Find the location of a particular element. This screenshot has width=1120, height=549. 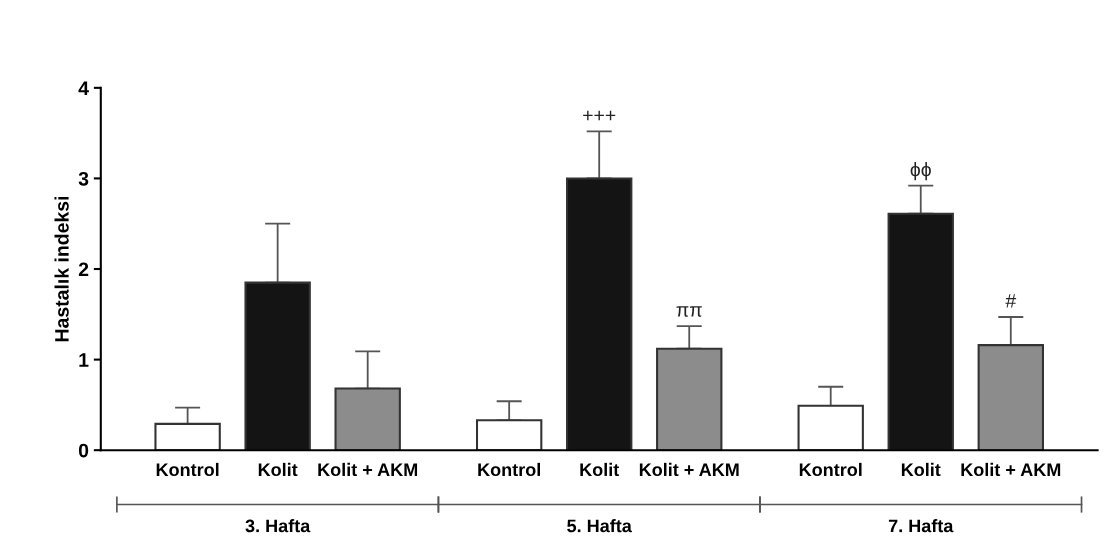

data-label: # is located at coordinates (1011, 301).